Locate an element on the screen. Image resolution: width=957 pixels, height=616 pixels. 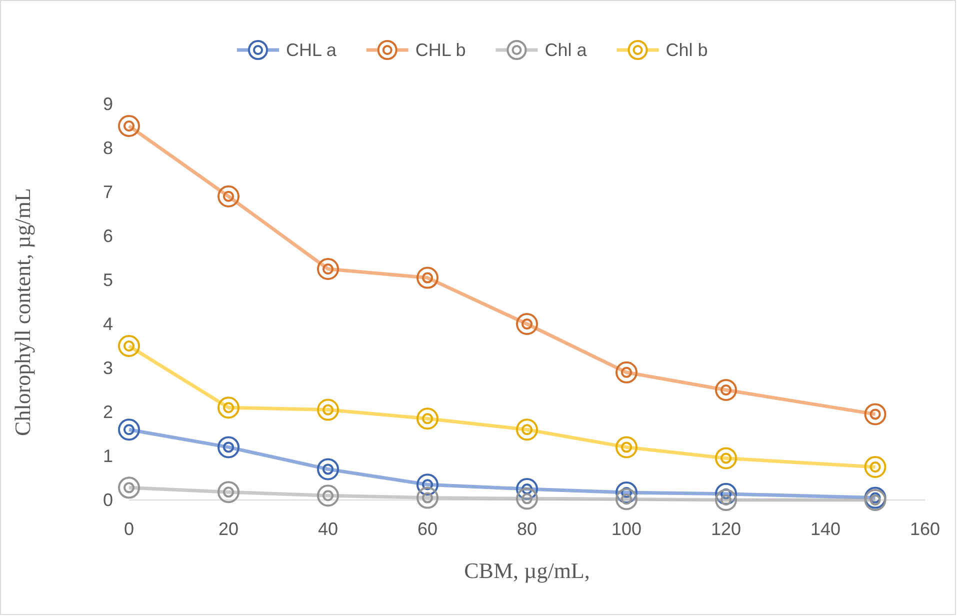
x-axis-title: CBM, µg/mL, is located at coordinates (527, 570).